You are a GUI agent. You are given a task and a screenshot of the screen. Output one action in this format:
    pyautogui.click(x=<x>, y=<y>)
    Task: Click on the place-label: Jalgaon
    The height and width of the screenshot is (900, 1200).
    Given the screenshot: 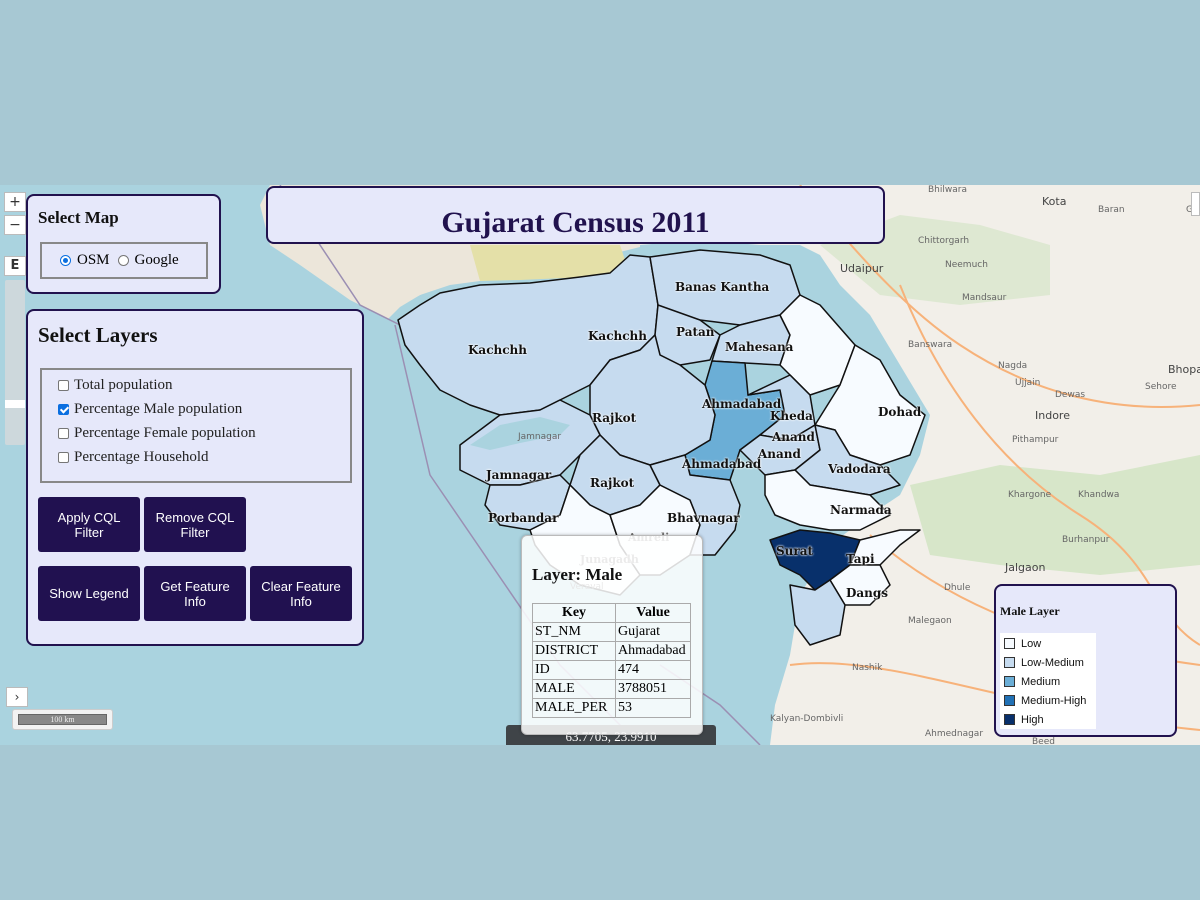 What is the action you would take?
    pyautogui.click(x=1025, y=567)
    